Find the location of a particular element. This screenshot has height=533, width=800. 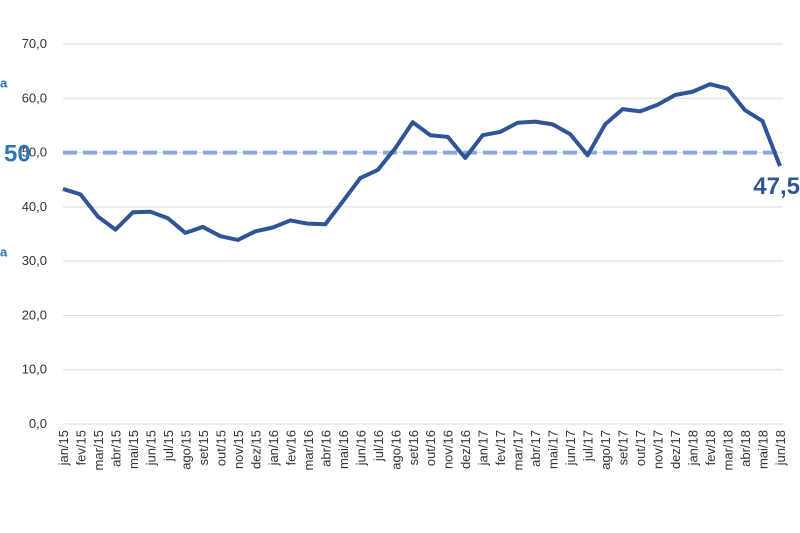

x-tick-label: mai/17 is located at coordinates (553, 449).